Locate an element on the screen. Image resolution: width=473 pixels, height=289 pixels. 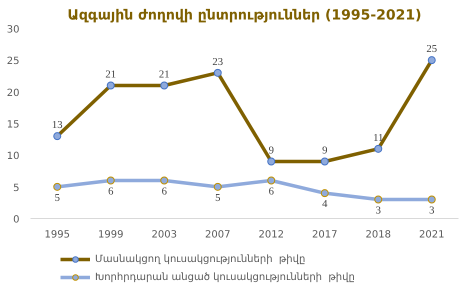
x-tick-label: 2018 is located at coordinates (378, 235).